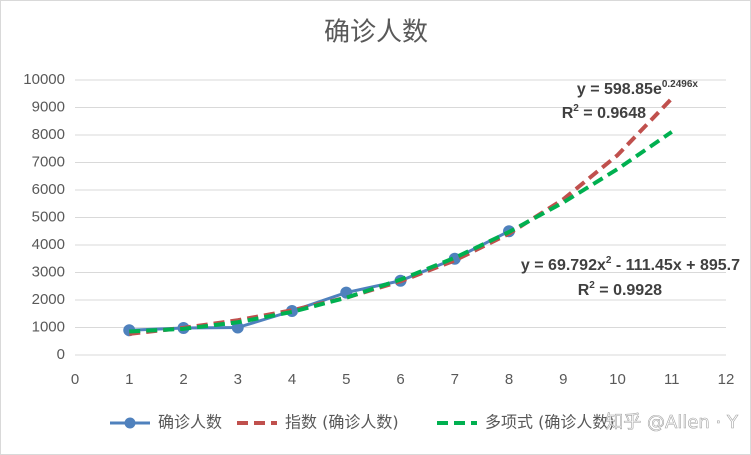 This screenshot has width=751, height=455. What do you see at coordinates (680, 84) in the screenshot?
I see `superscript: 0.2496x` at bounding box center [680, 84].